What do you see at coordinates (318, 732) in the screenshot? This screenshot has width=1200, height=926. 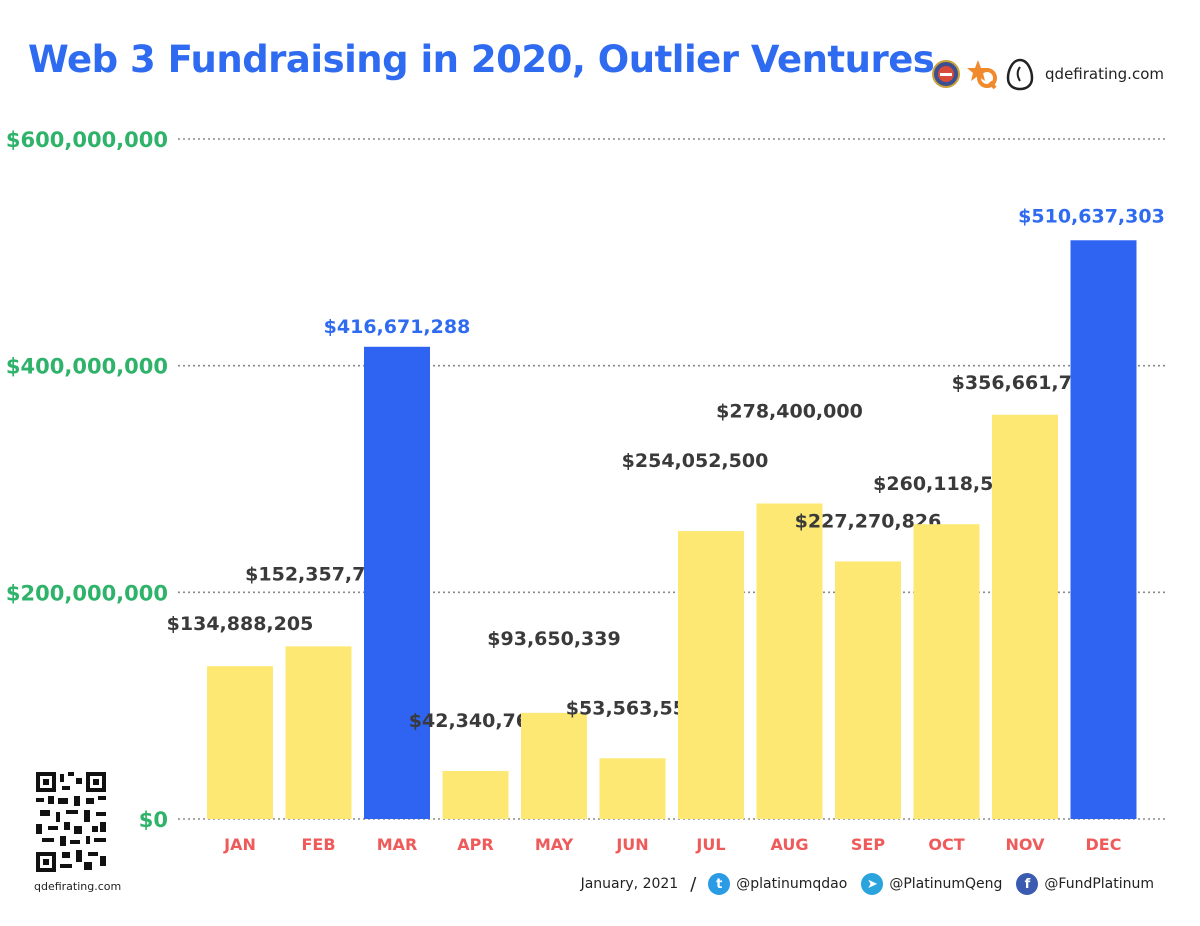 I see `bar-feb` at bounding box center [318, 732].